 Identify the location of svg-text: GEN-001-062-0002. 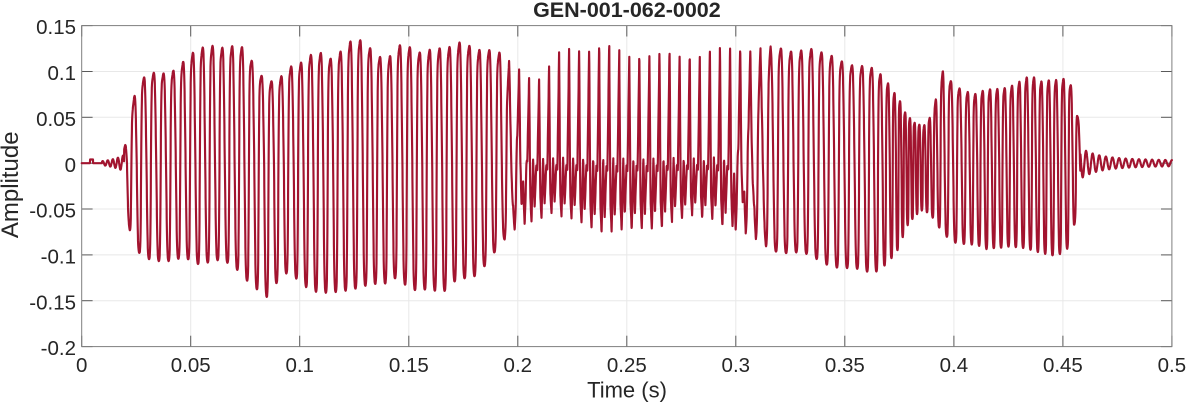
(627, 11).